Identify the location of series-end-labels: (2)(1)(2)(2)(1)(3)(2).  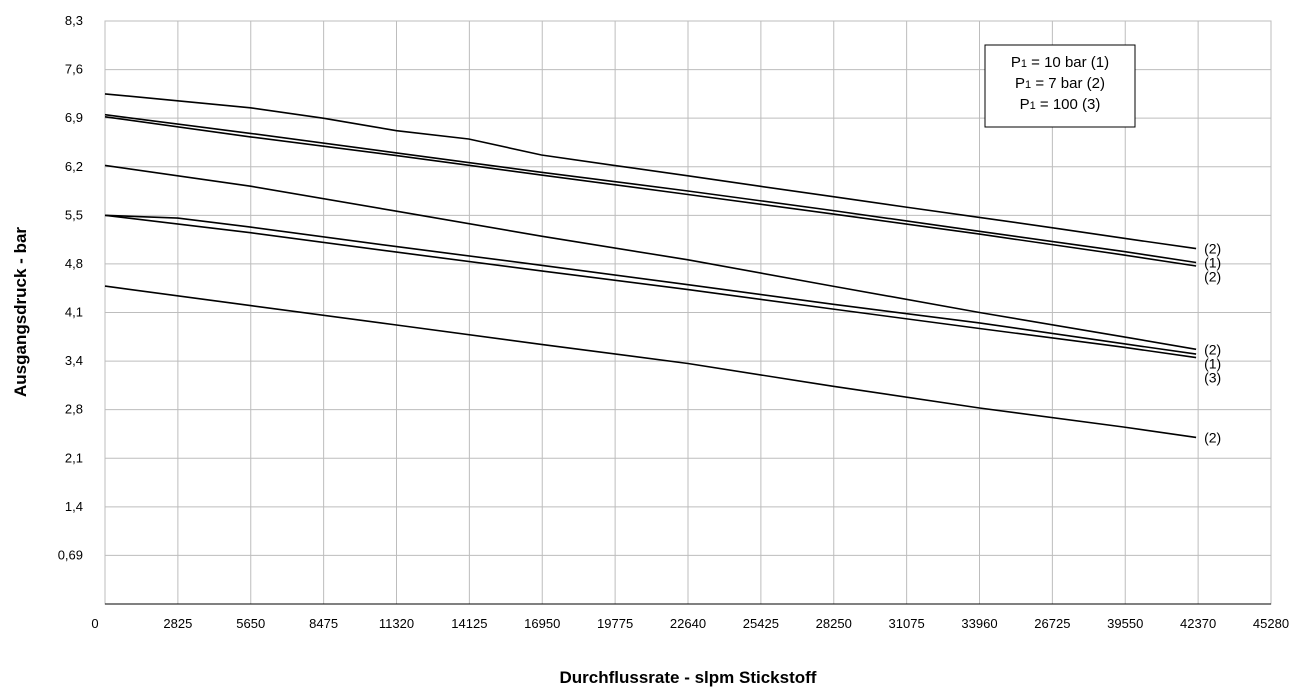
(1212, 343).